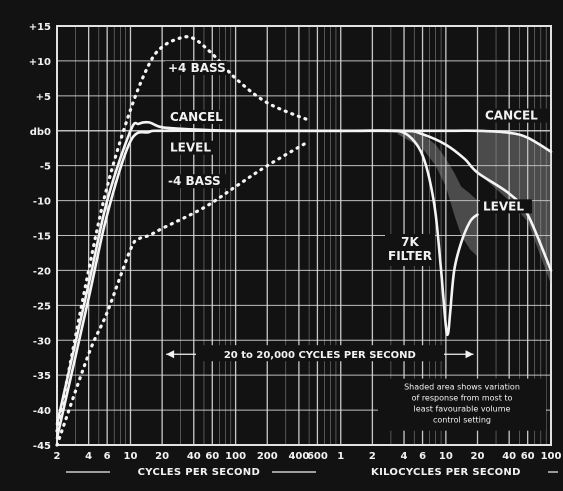 This screenshot has height=491, width=563. Describe the element at coordinates (462, 398) in the screenshot. I see `note-line: of response from most to` at that location.